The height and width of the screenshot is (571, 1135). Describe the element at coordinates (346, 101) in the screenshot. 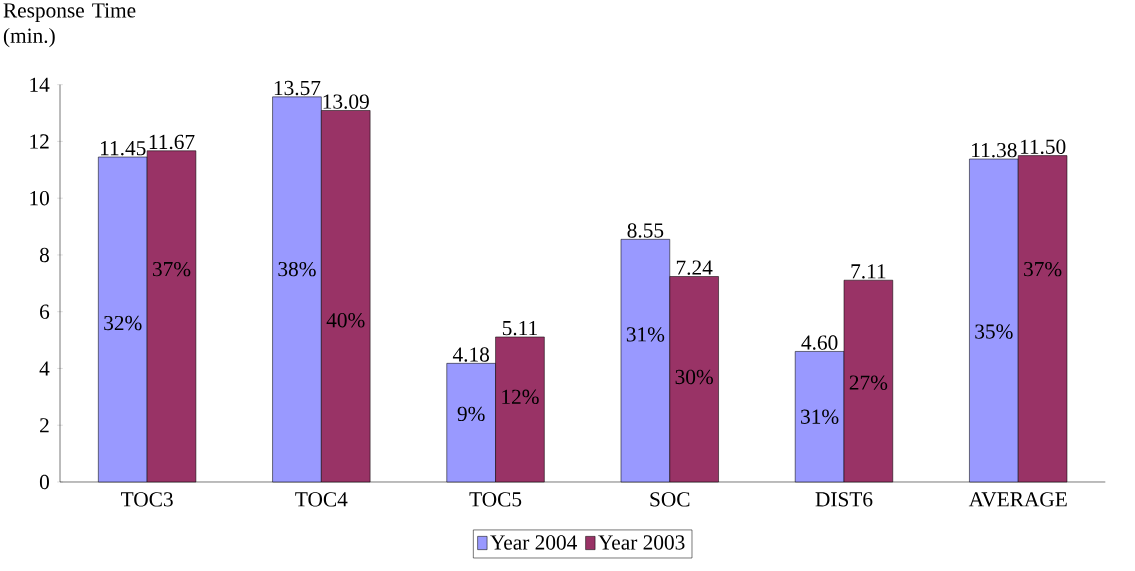

I see `data-label: 13.09` at that location.